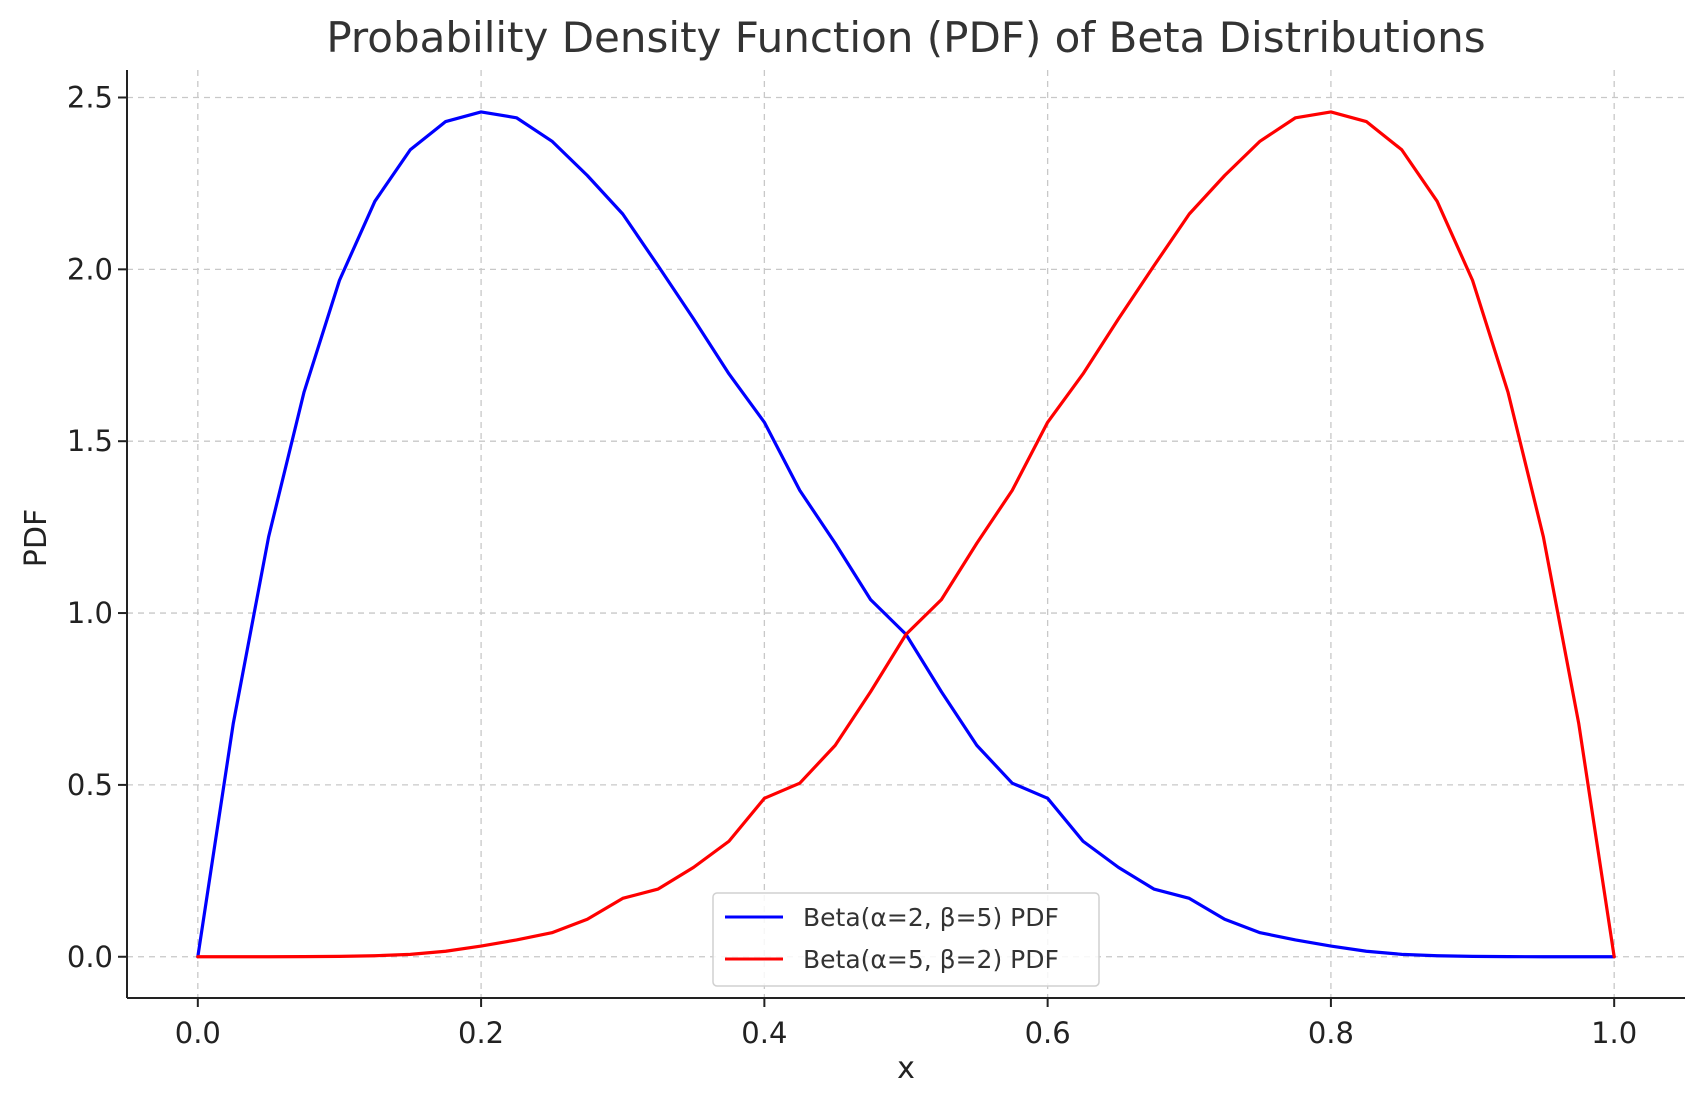 This screenshot has width=1697, height=1101. Describe the element at coordinates (36, 538) in the screenshot. I see `y-axis-label: PDF` at that location.